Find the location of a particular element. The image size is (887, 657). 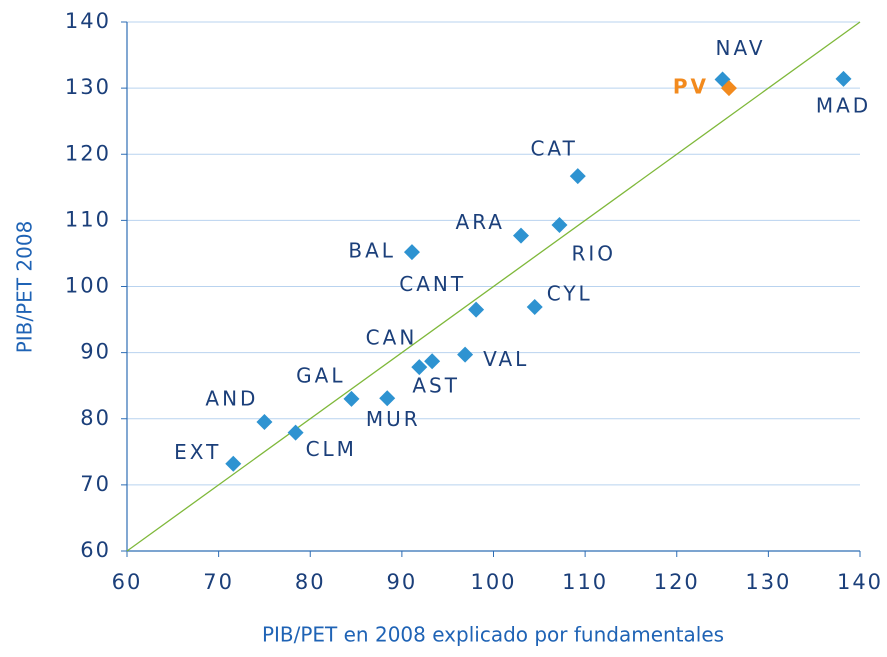

point-label: AST is located at coordinates (436, 386).